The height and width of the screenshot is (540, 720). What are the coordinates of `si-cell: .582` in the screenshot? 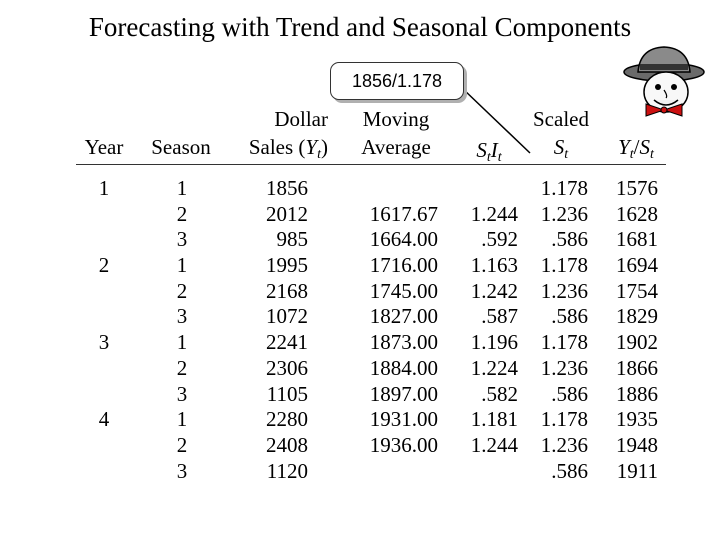 It's located at (499, 393).